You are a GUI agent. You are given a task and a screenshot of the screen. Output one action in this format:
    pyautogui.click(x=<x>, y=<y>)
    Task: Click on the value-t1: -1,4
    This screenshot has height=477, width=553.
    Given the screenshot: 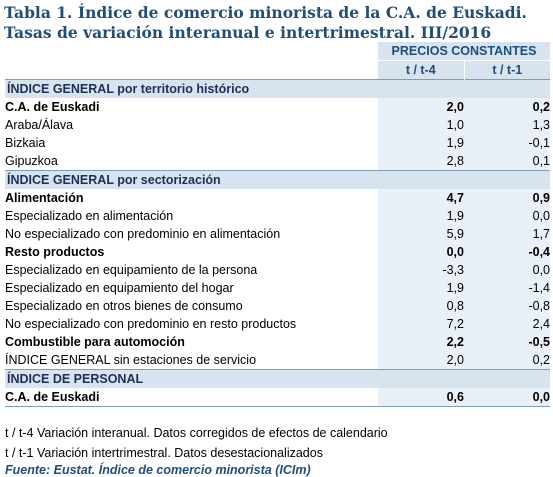 What is the action you would take?
    pyautogui.click(x=507, y=288)
    